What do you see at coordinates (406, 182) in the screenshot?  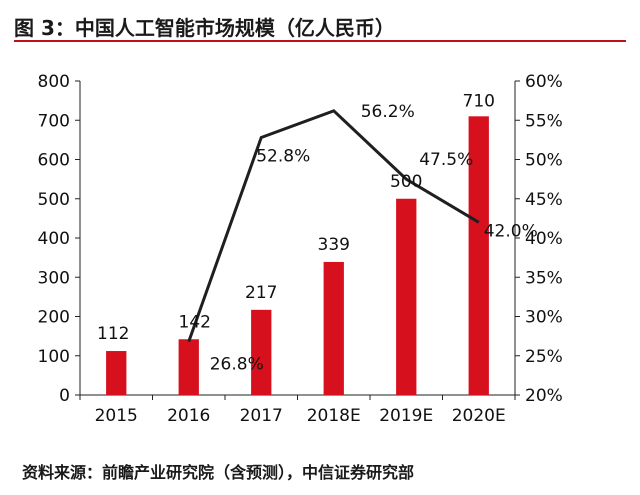 I see `bar-value-label: 500` at bounding box center [406, 182].